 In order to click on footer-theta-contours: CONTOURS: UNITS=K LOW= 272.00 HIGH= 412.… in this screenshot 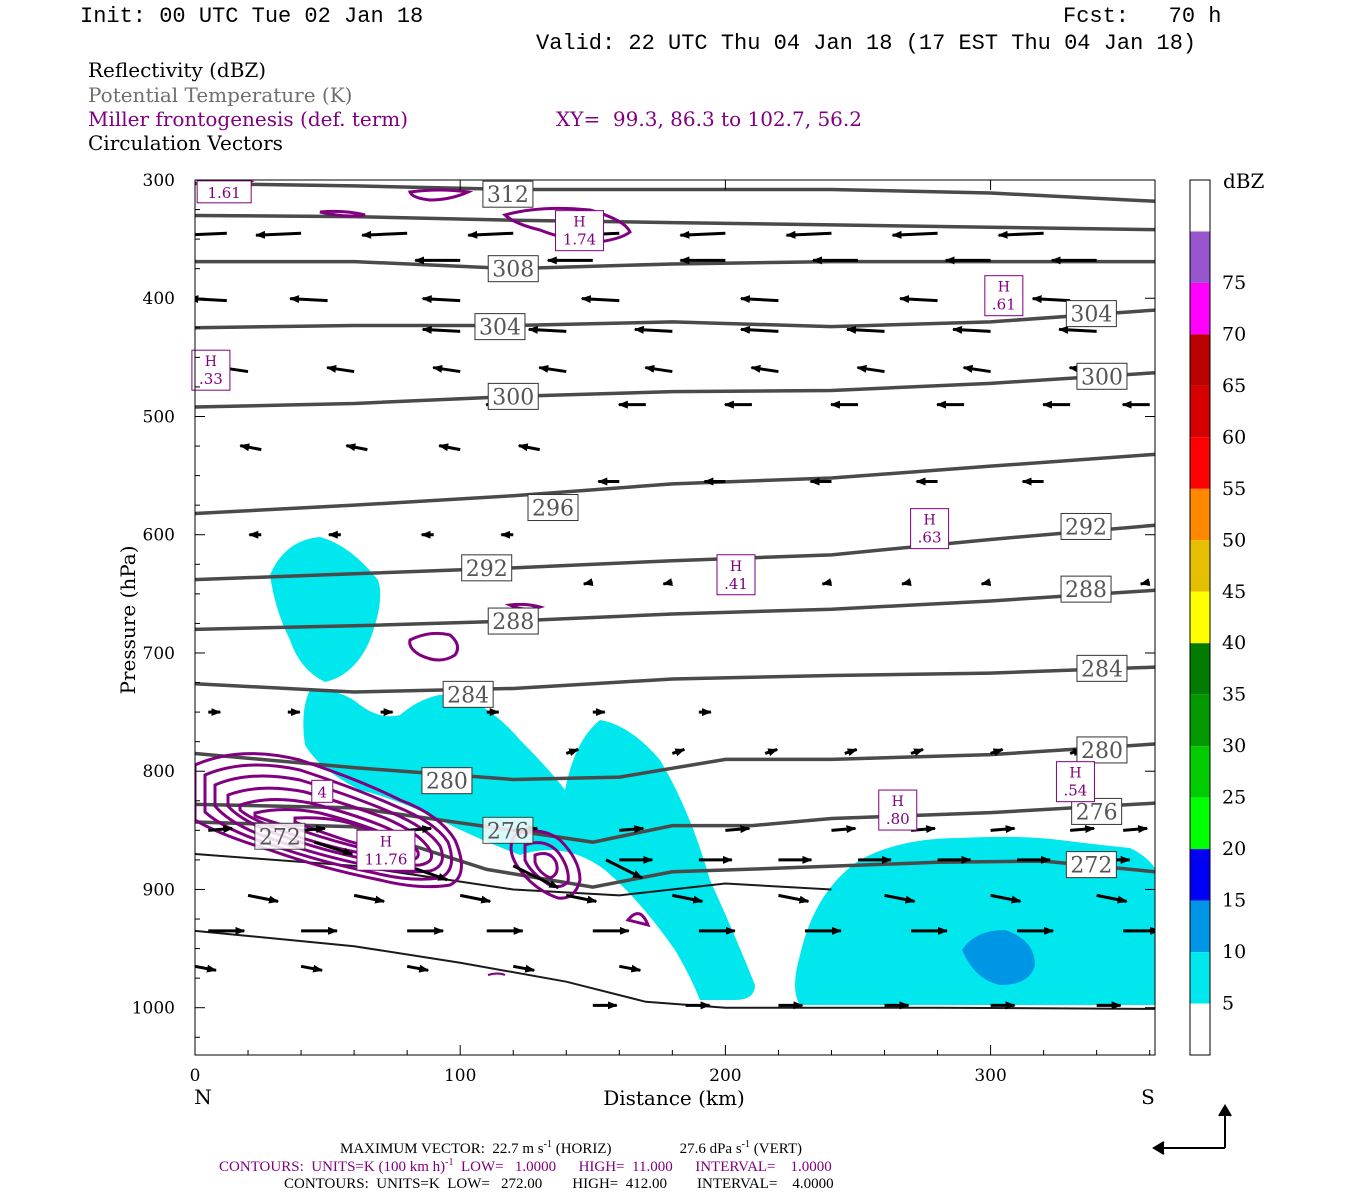, I will do `click(559, 1184)`.